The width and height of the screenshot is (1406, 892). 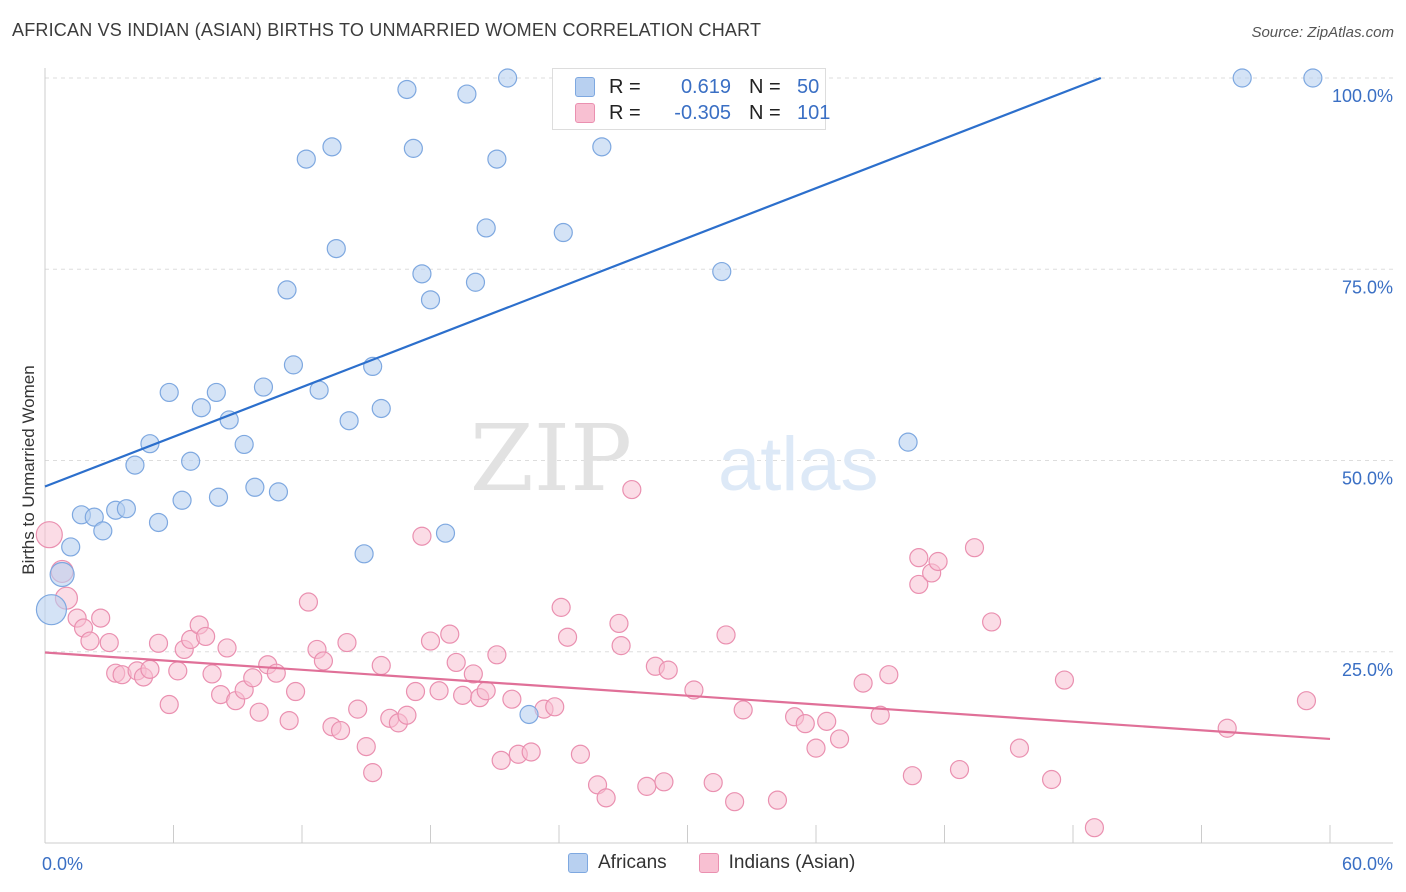 I want to click on bottom-legend-swatch-indians, so click(x=708, y=863).